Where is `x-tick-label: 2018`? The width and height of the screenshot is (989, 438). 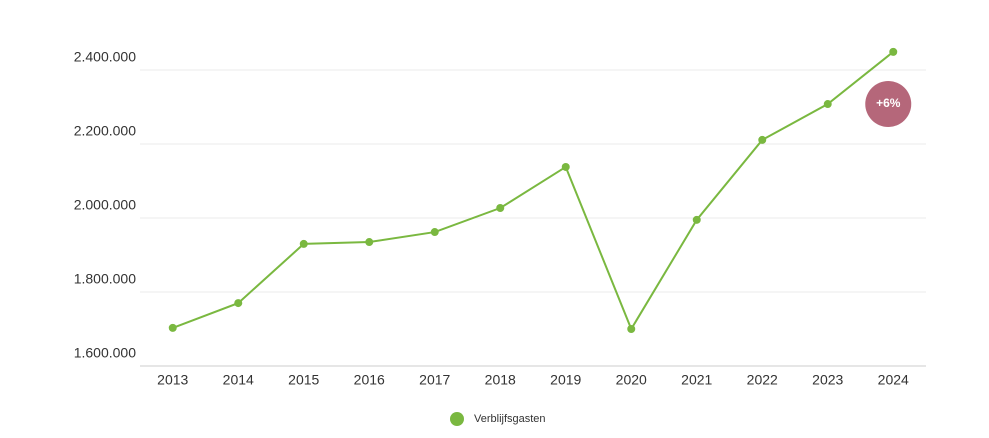 x-tick-label: 2018 is located at coordinates (500, 380).